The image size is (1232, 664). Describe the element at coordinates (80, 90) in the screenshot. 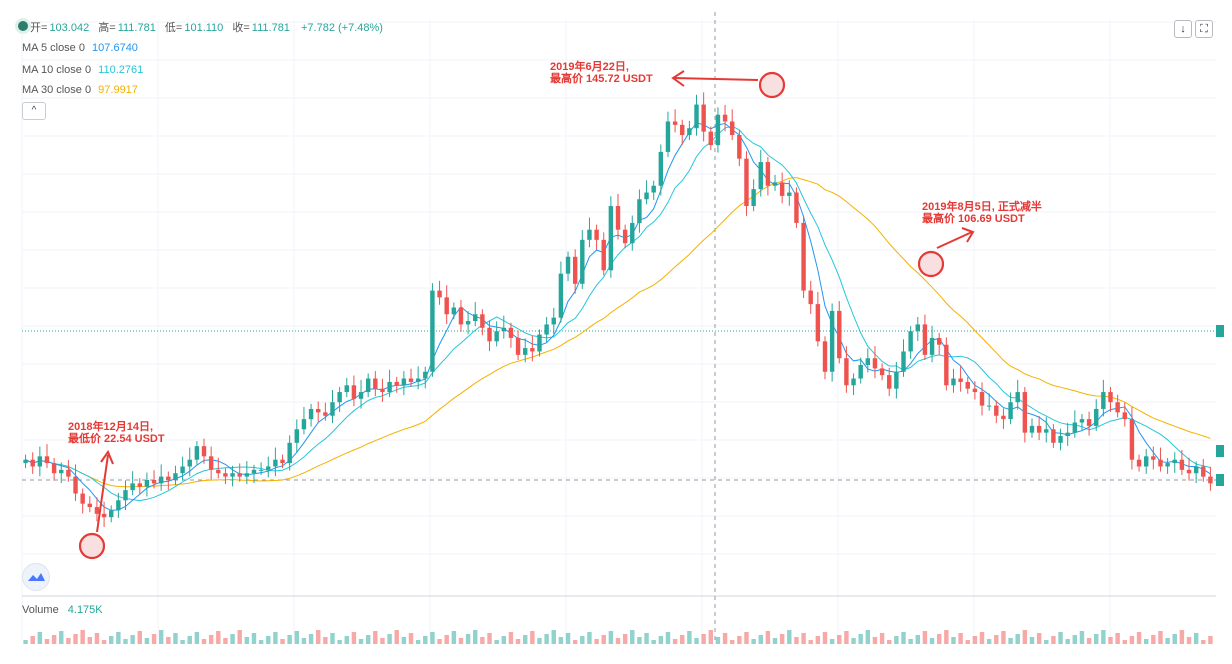

I see `ma30-legend: MA 30 close 0 97.9917` at that location.